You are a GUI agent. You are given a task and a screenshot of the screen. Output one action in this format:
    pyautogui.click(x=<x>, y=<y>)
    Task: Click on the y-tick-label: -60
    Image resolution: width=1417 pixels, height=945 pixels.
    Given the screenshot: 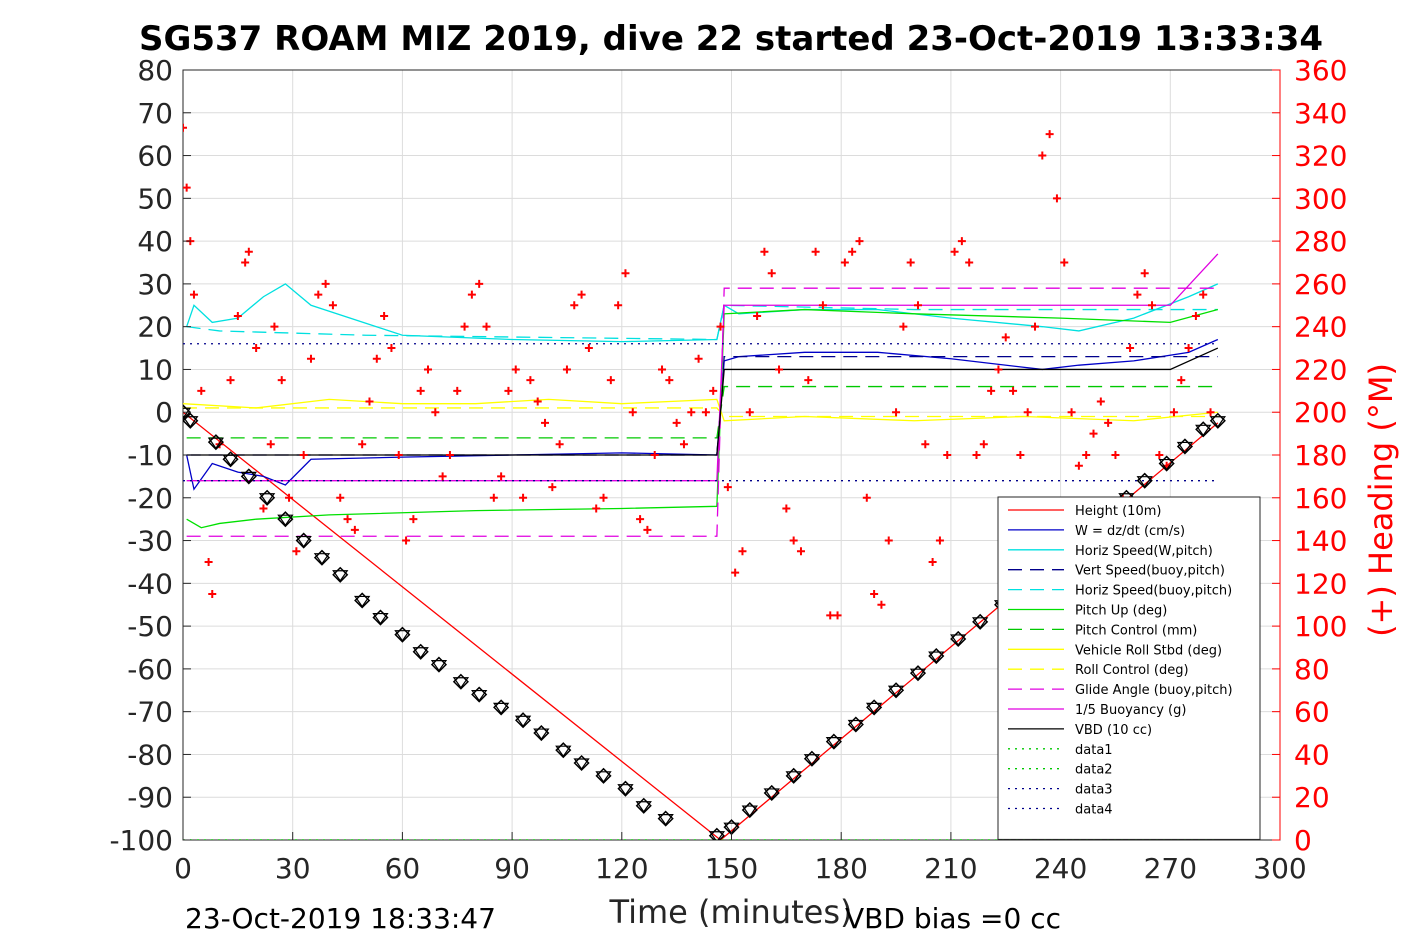 What is the action you would take?
    pyautogui.click(x=150, y=669)
    